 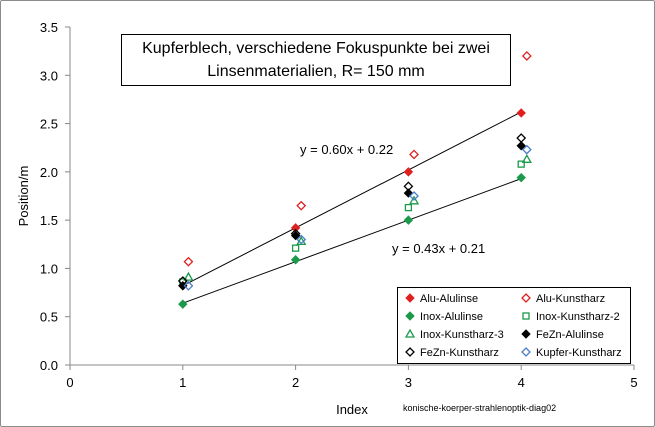 What do you see at coordinates (23, 196) in the screenshot?
I see `y-axis-label: Position/m` at bounding box center [23, 196].